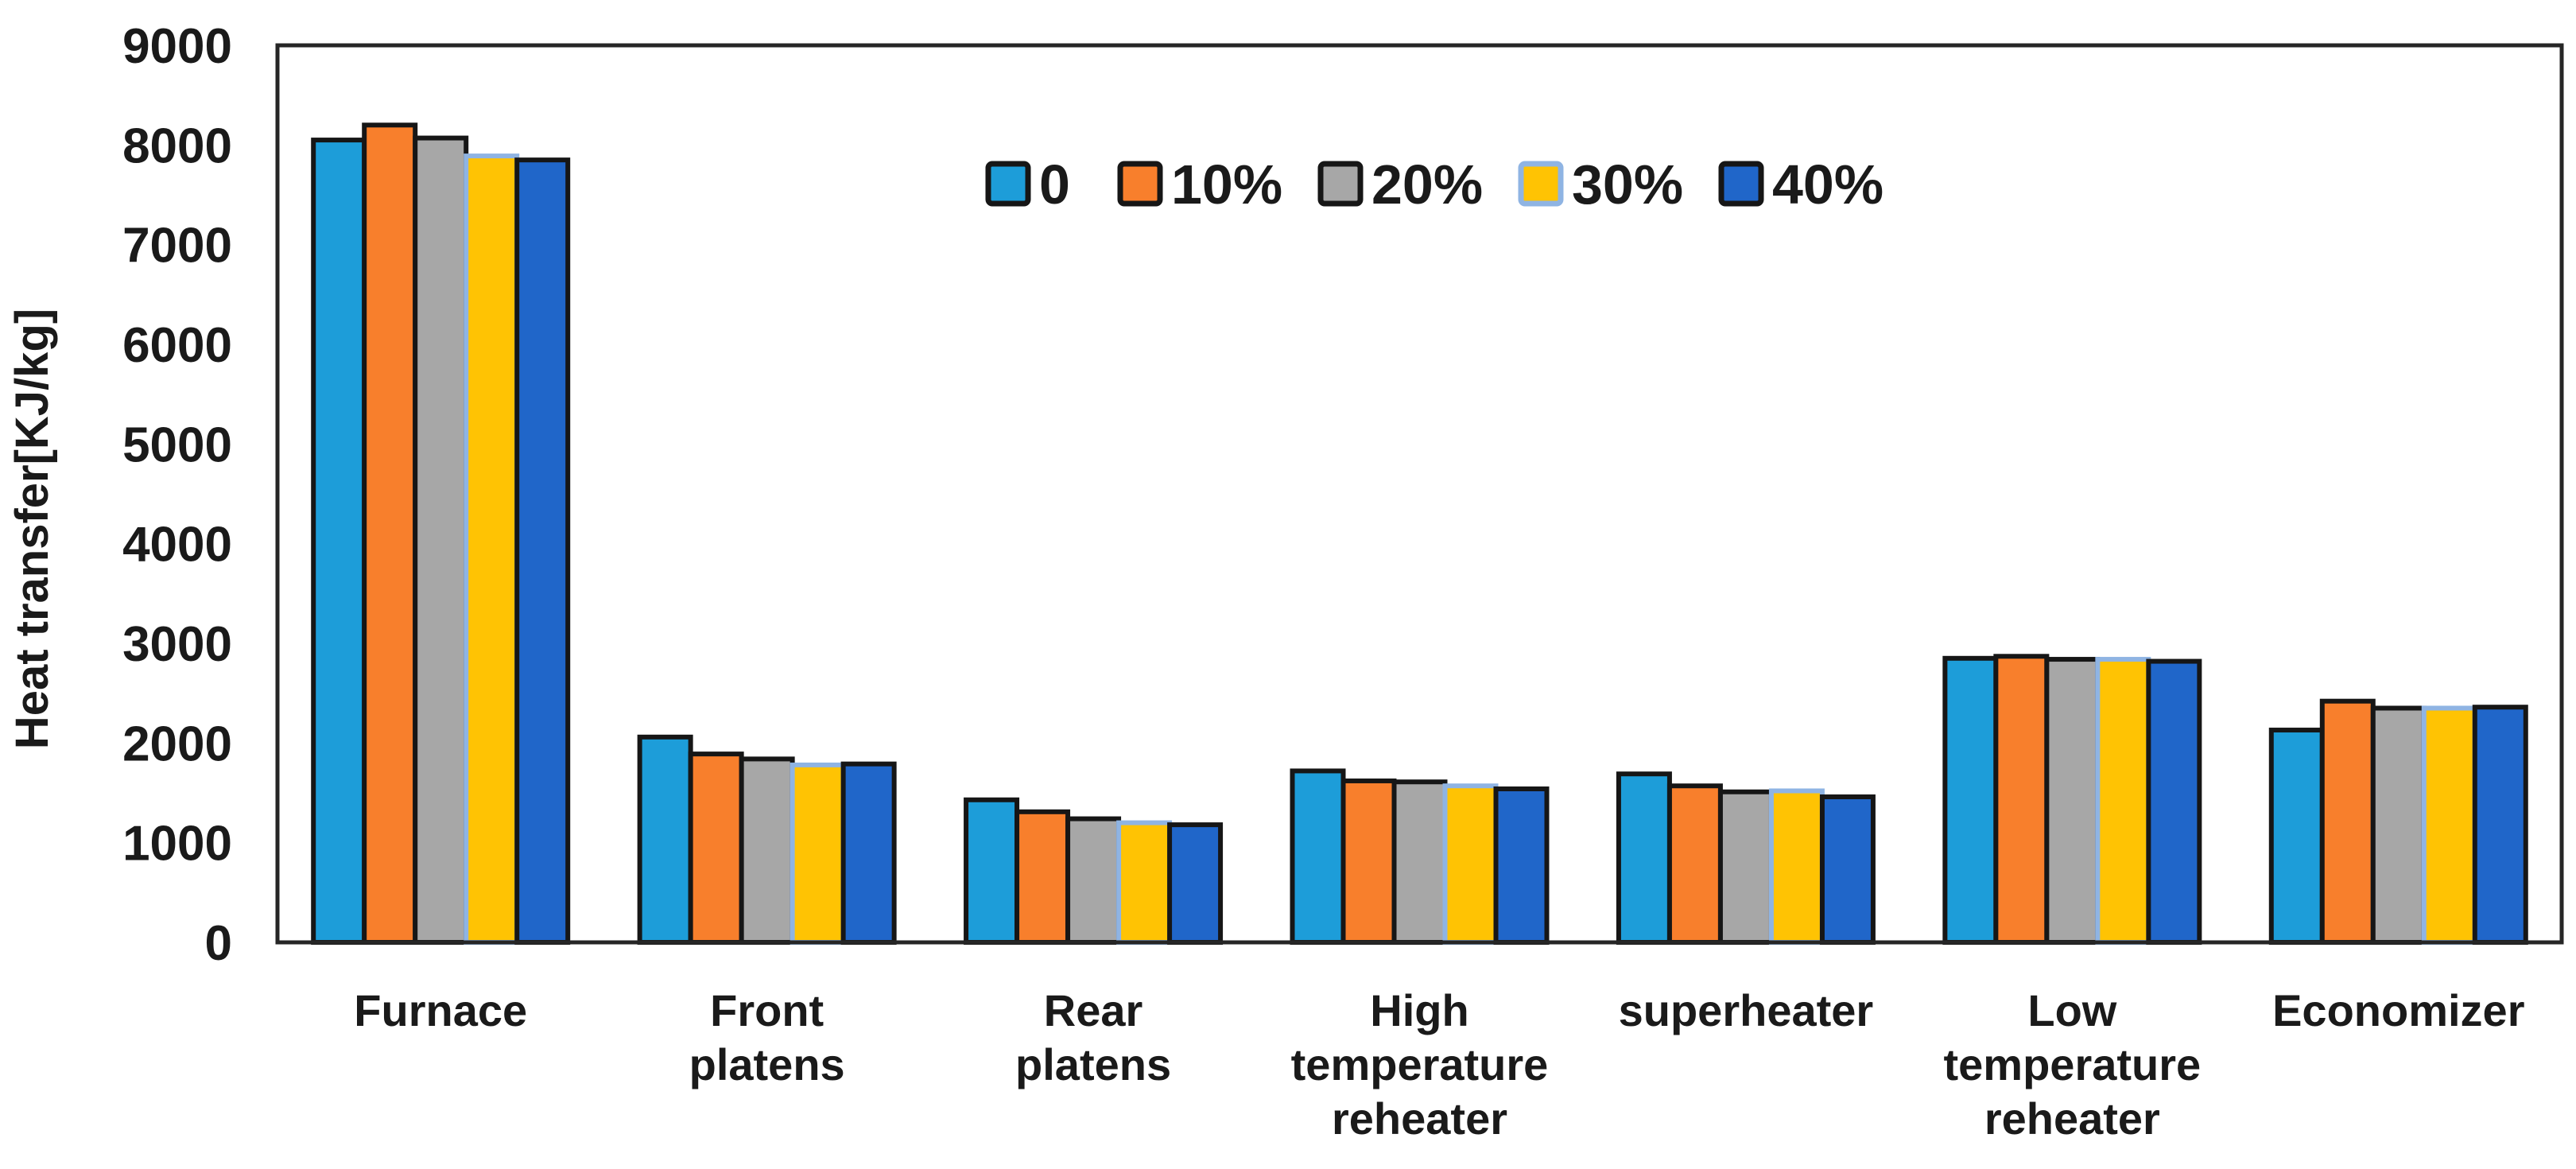 This screenshot has height=1169, width=2576. What do you see at coordinates (767, 850) in the screenshot?
I see `bar-20%-front-platens` at bounding box center [767, 850].